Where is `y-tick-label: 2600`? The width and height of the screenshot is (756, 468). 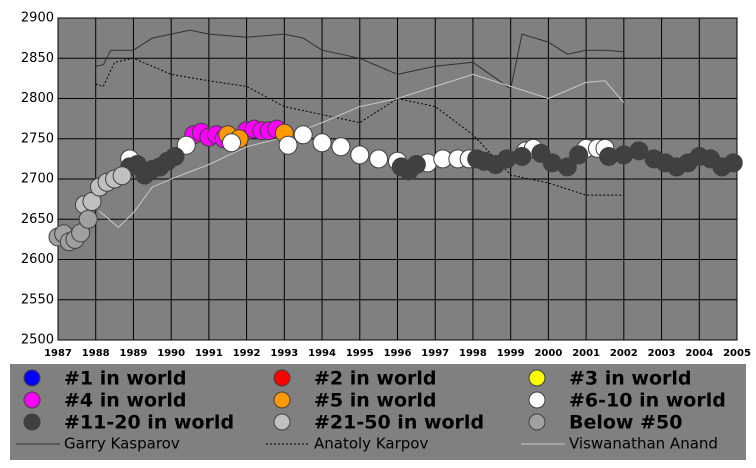
y-tick-label: 2600 is located at coordinates (37, 259).